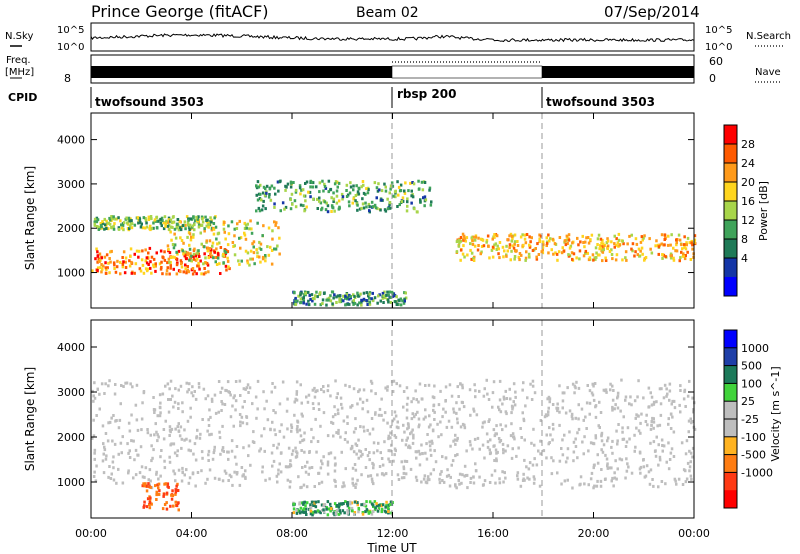 The image size is (800, 554). I want to click on nave-label: Nave, so click(768, 72).